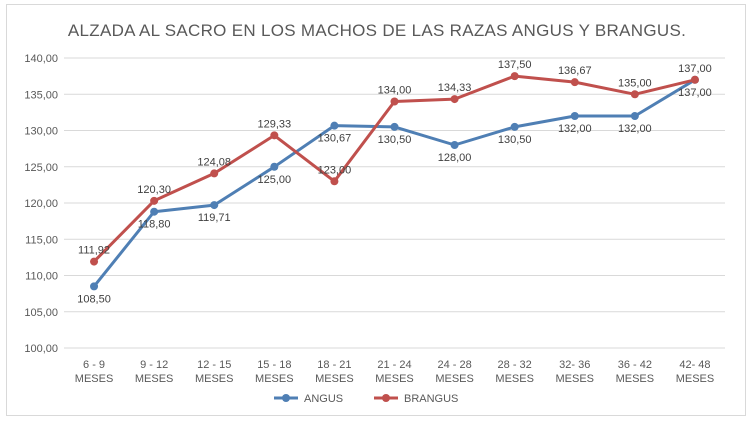 The height and width of the screenshot is (423, 753). What do you see at coordinates (454, 365) in the screenshot?
I see `x-tick-label: 24 - 28` at bounding box center [454, 365].